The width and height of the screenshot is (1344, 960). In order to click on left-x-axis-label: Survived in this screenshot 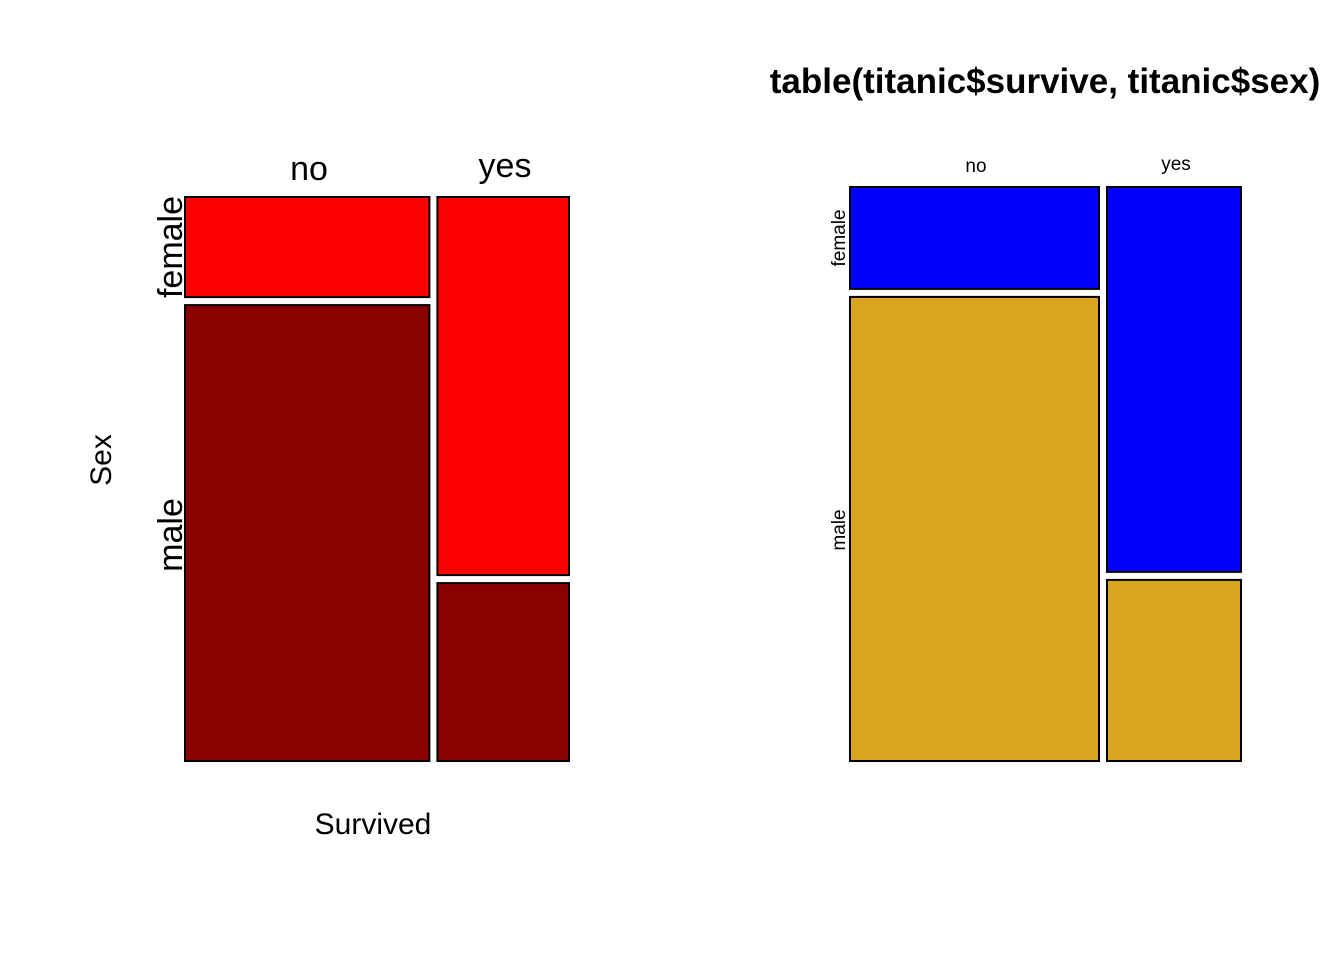, I will do `click(373, 824)`.